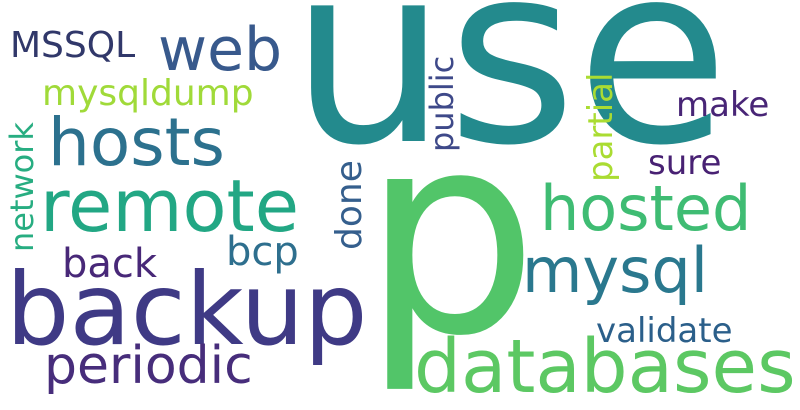  I want to click on word-validate: validate, so click(664, 331).